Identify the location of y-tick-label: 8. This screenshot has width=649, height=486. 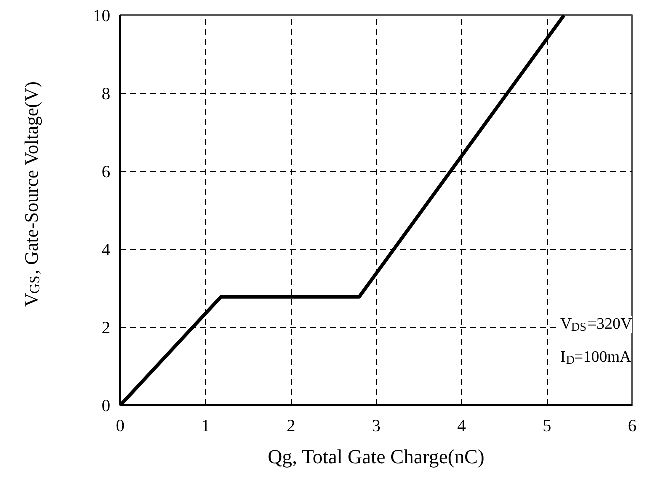
(106, 94).